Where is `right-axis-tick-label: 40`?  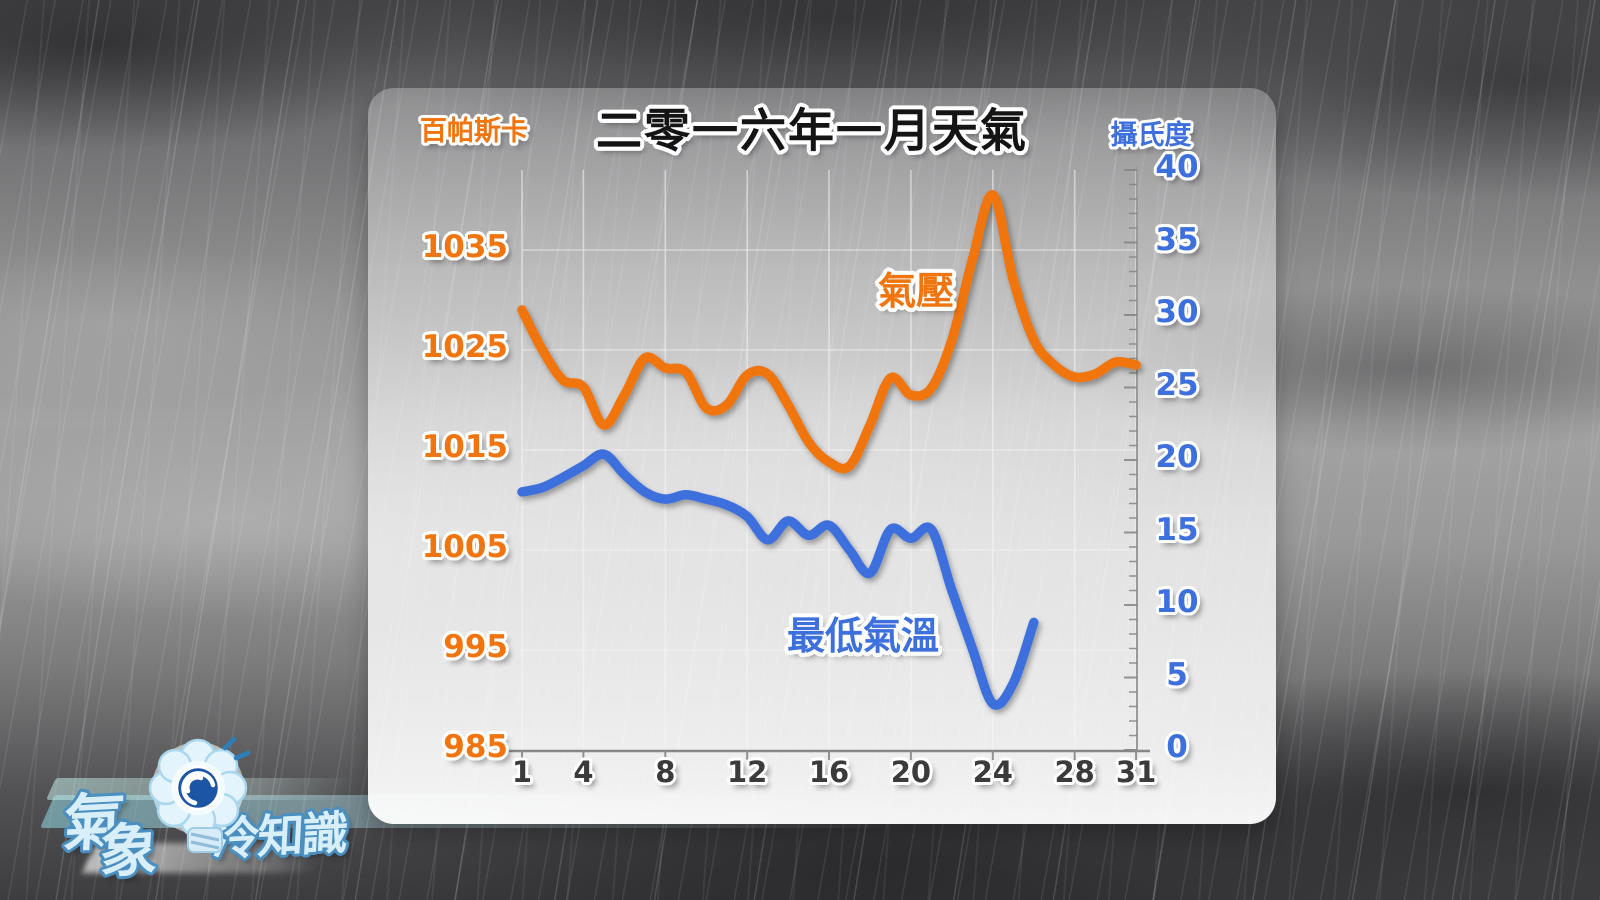
right-axis-tick-label: 40 is located at coordinates (1177, 167).